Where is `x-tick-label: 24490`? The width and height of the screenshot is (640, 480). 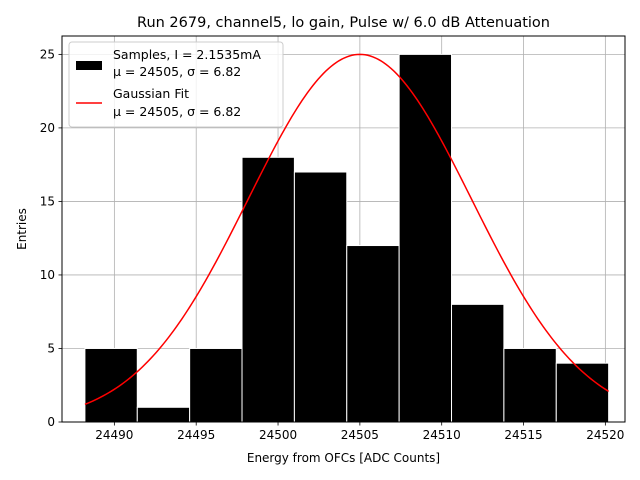 x-tick-label: 24490 is located at coordinates (114, 435).